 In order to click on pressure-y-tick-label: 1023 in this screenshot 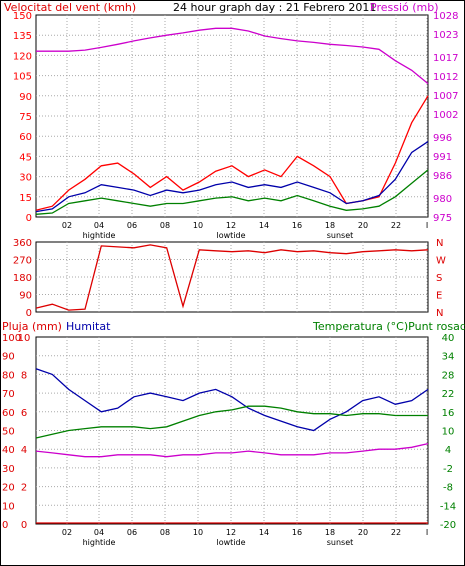, I will do `click(445, 35)`.